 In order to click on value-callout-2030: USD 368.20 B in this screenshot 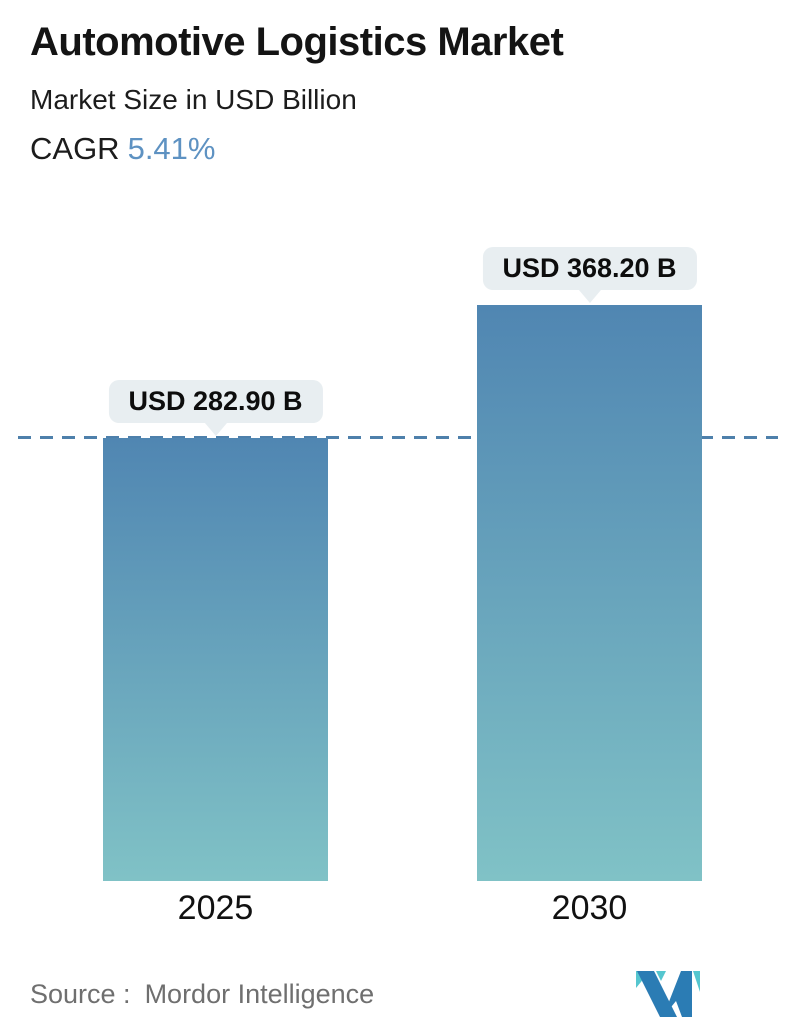, I will do `click(589, 268)`.